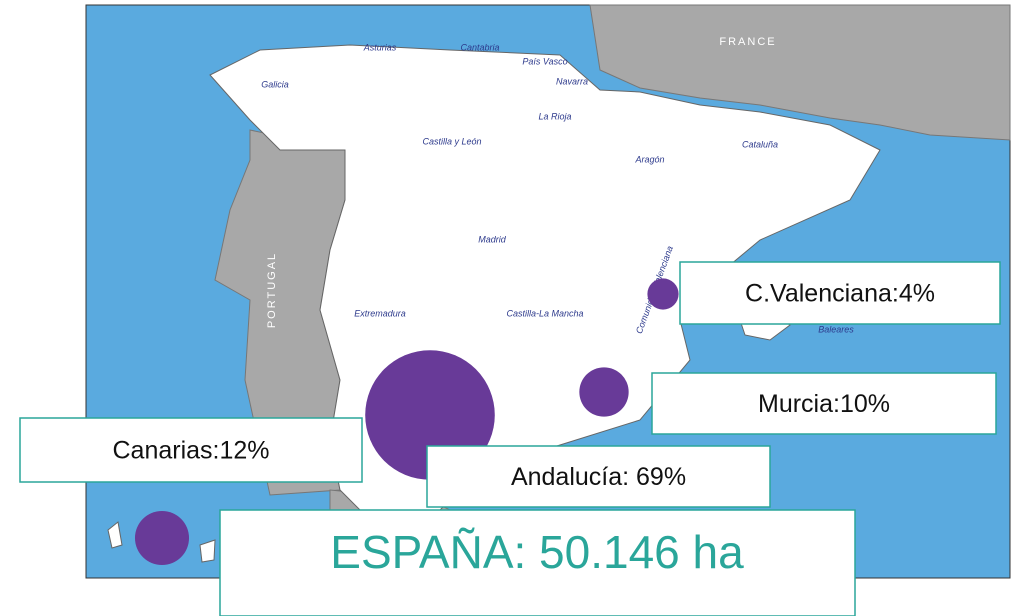  What do you see at coordinates (451, 141) in the screenshot?
I see `region-label: Castilla y León` at bounding box center [451, 141].